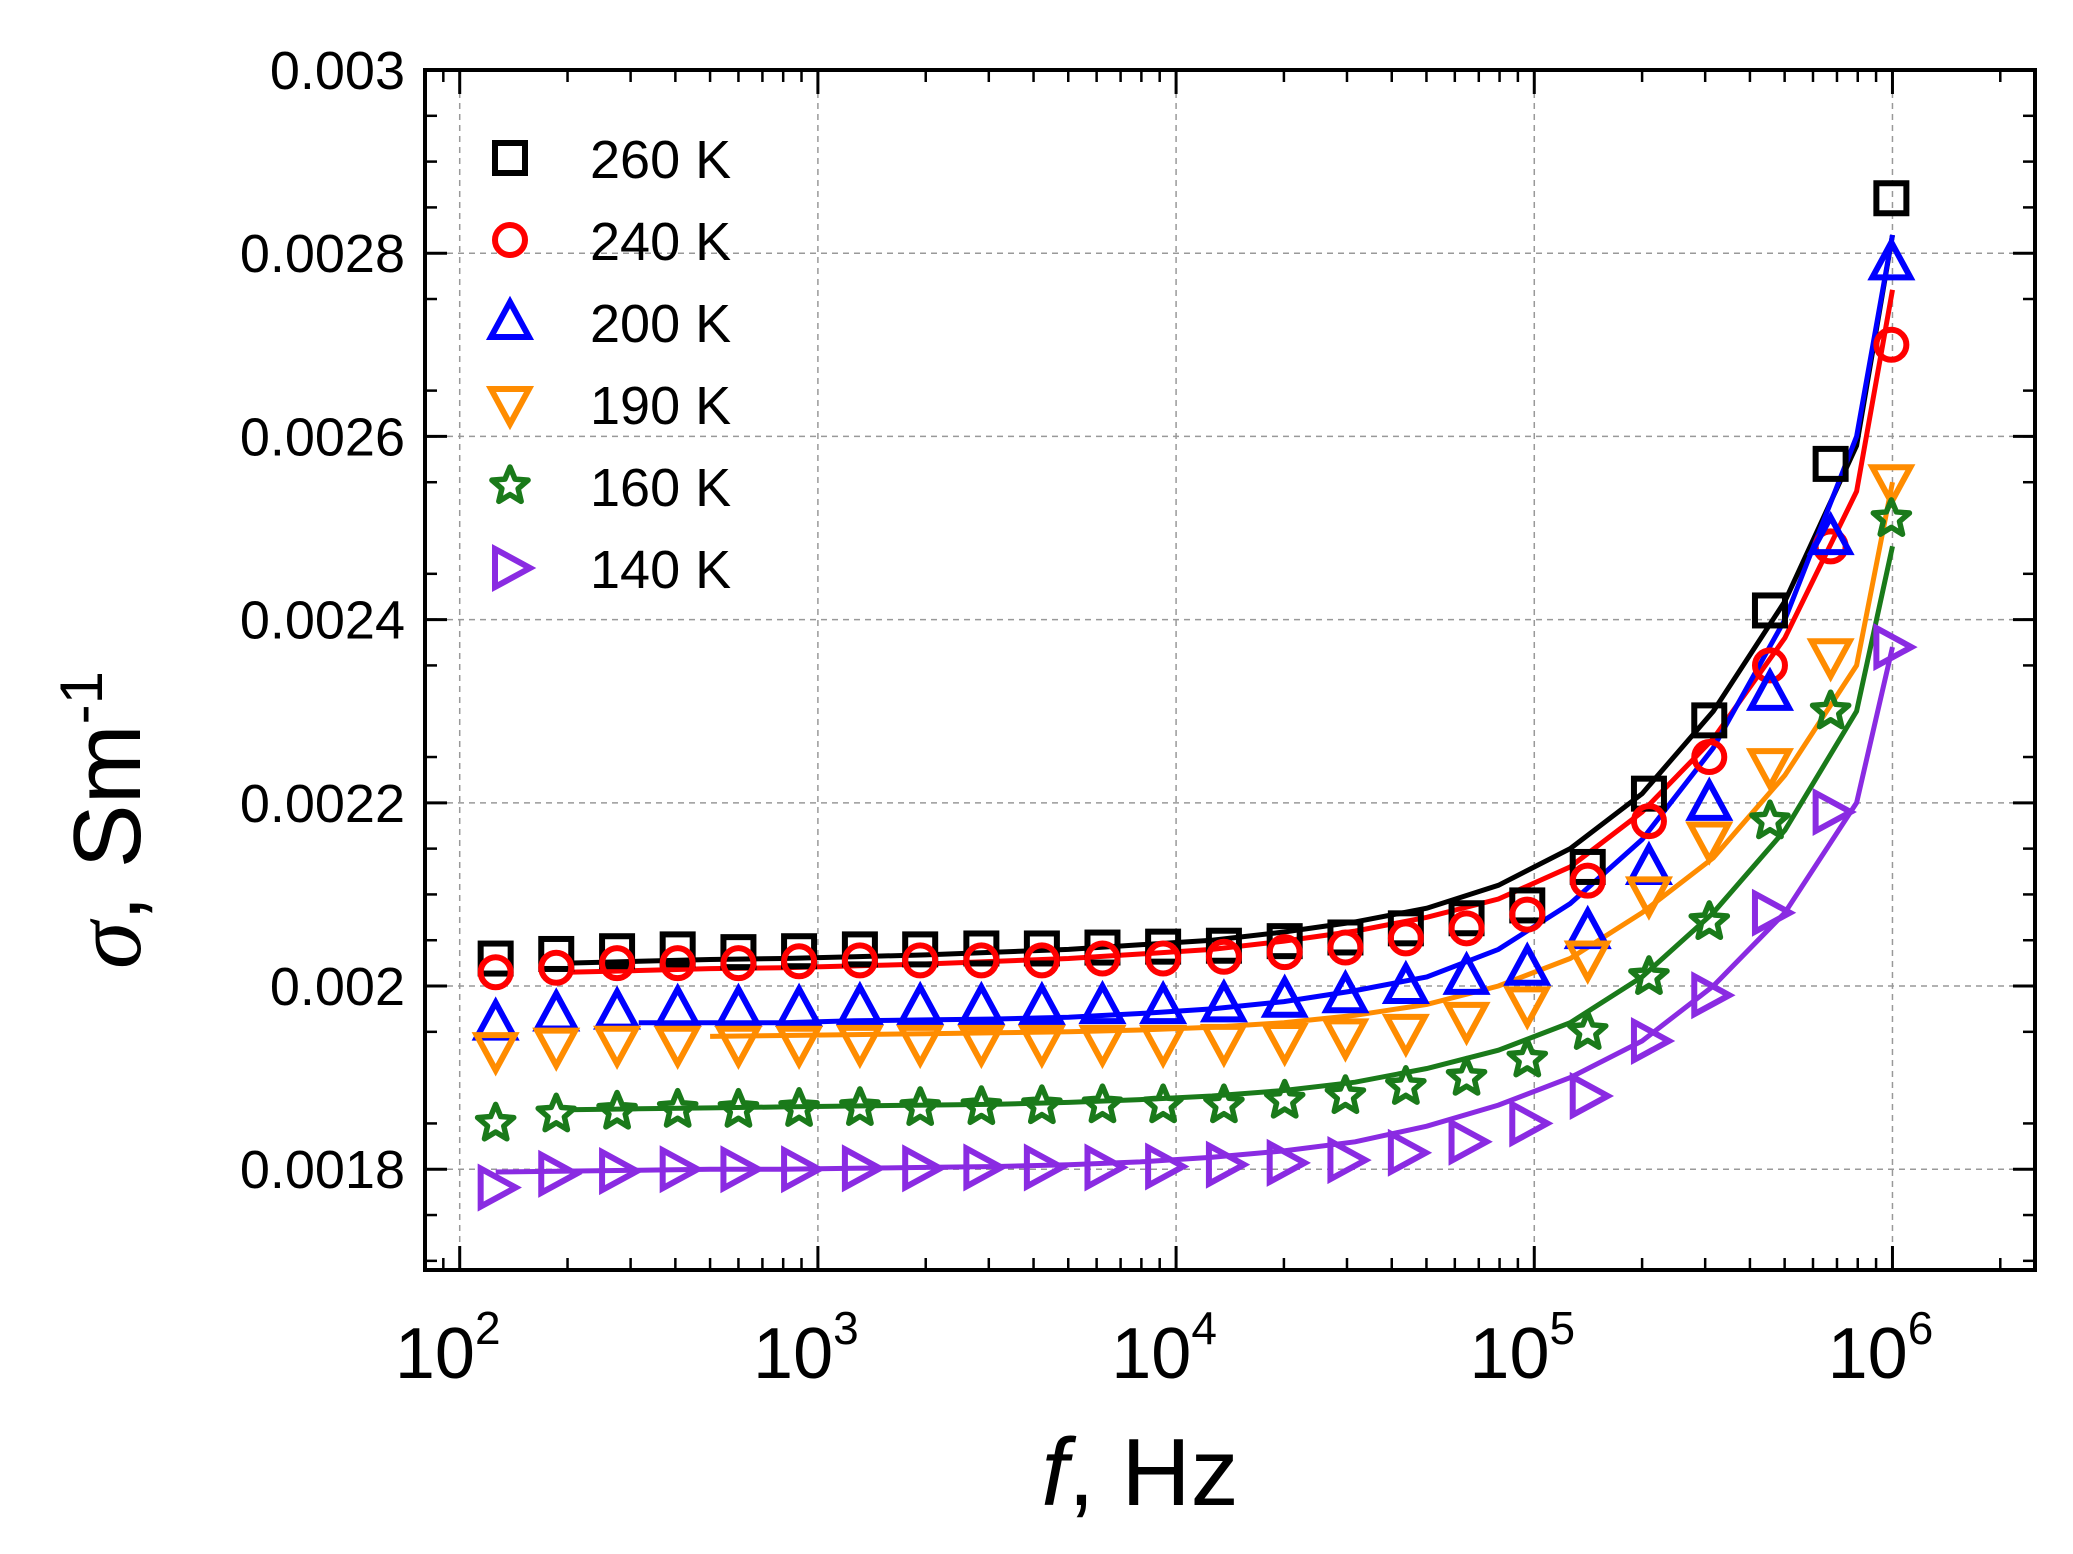 Image resolution: width=2073 pixels, height=1554 pixels. Describe the element at coordinates (660, 324) in the screenshot. I see `legend-label: 200 K` at that location.